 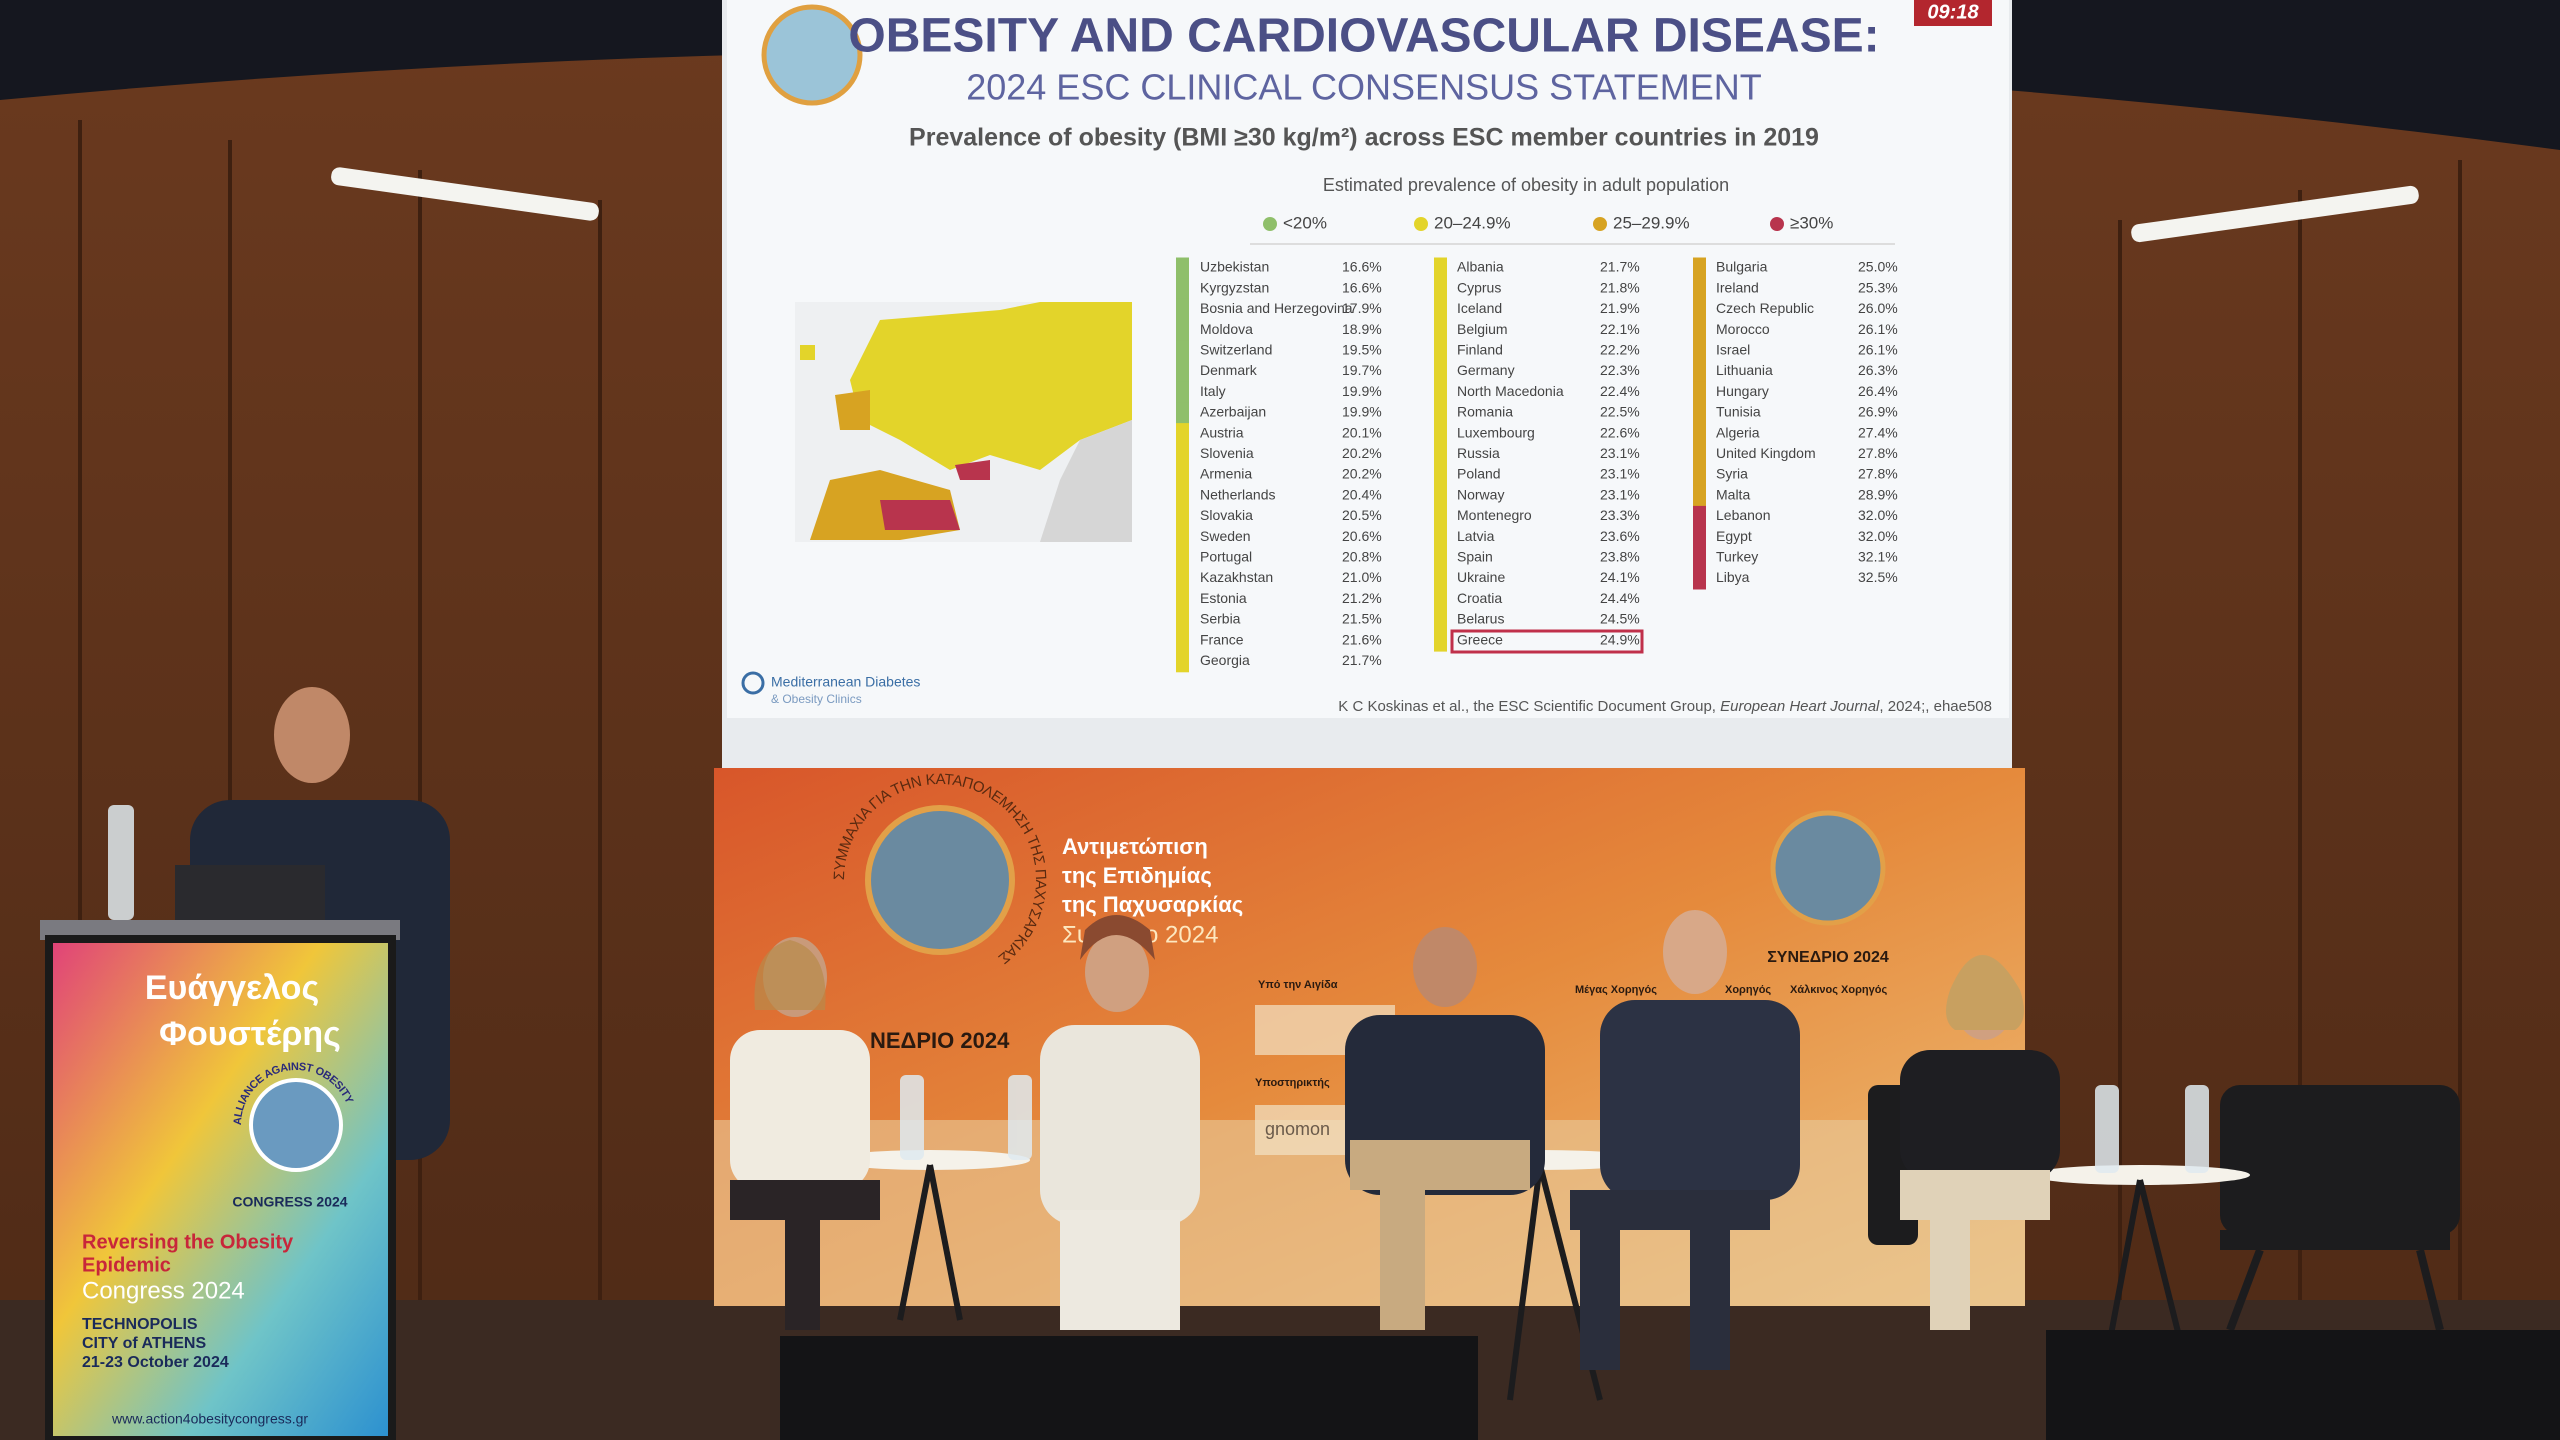 What do you see at coordinates (1651, 222) in the screenshot?
I see `legend-label: 25–29.9%` at bounding box center [1651, 222].